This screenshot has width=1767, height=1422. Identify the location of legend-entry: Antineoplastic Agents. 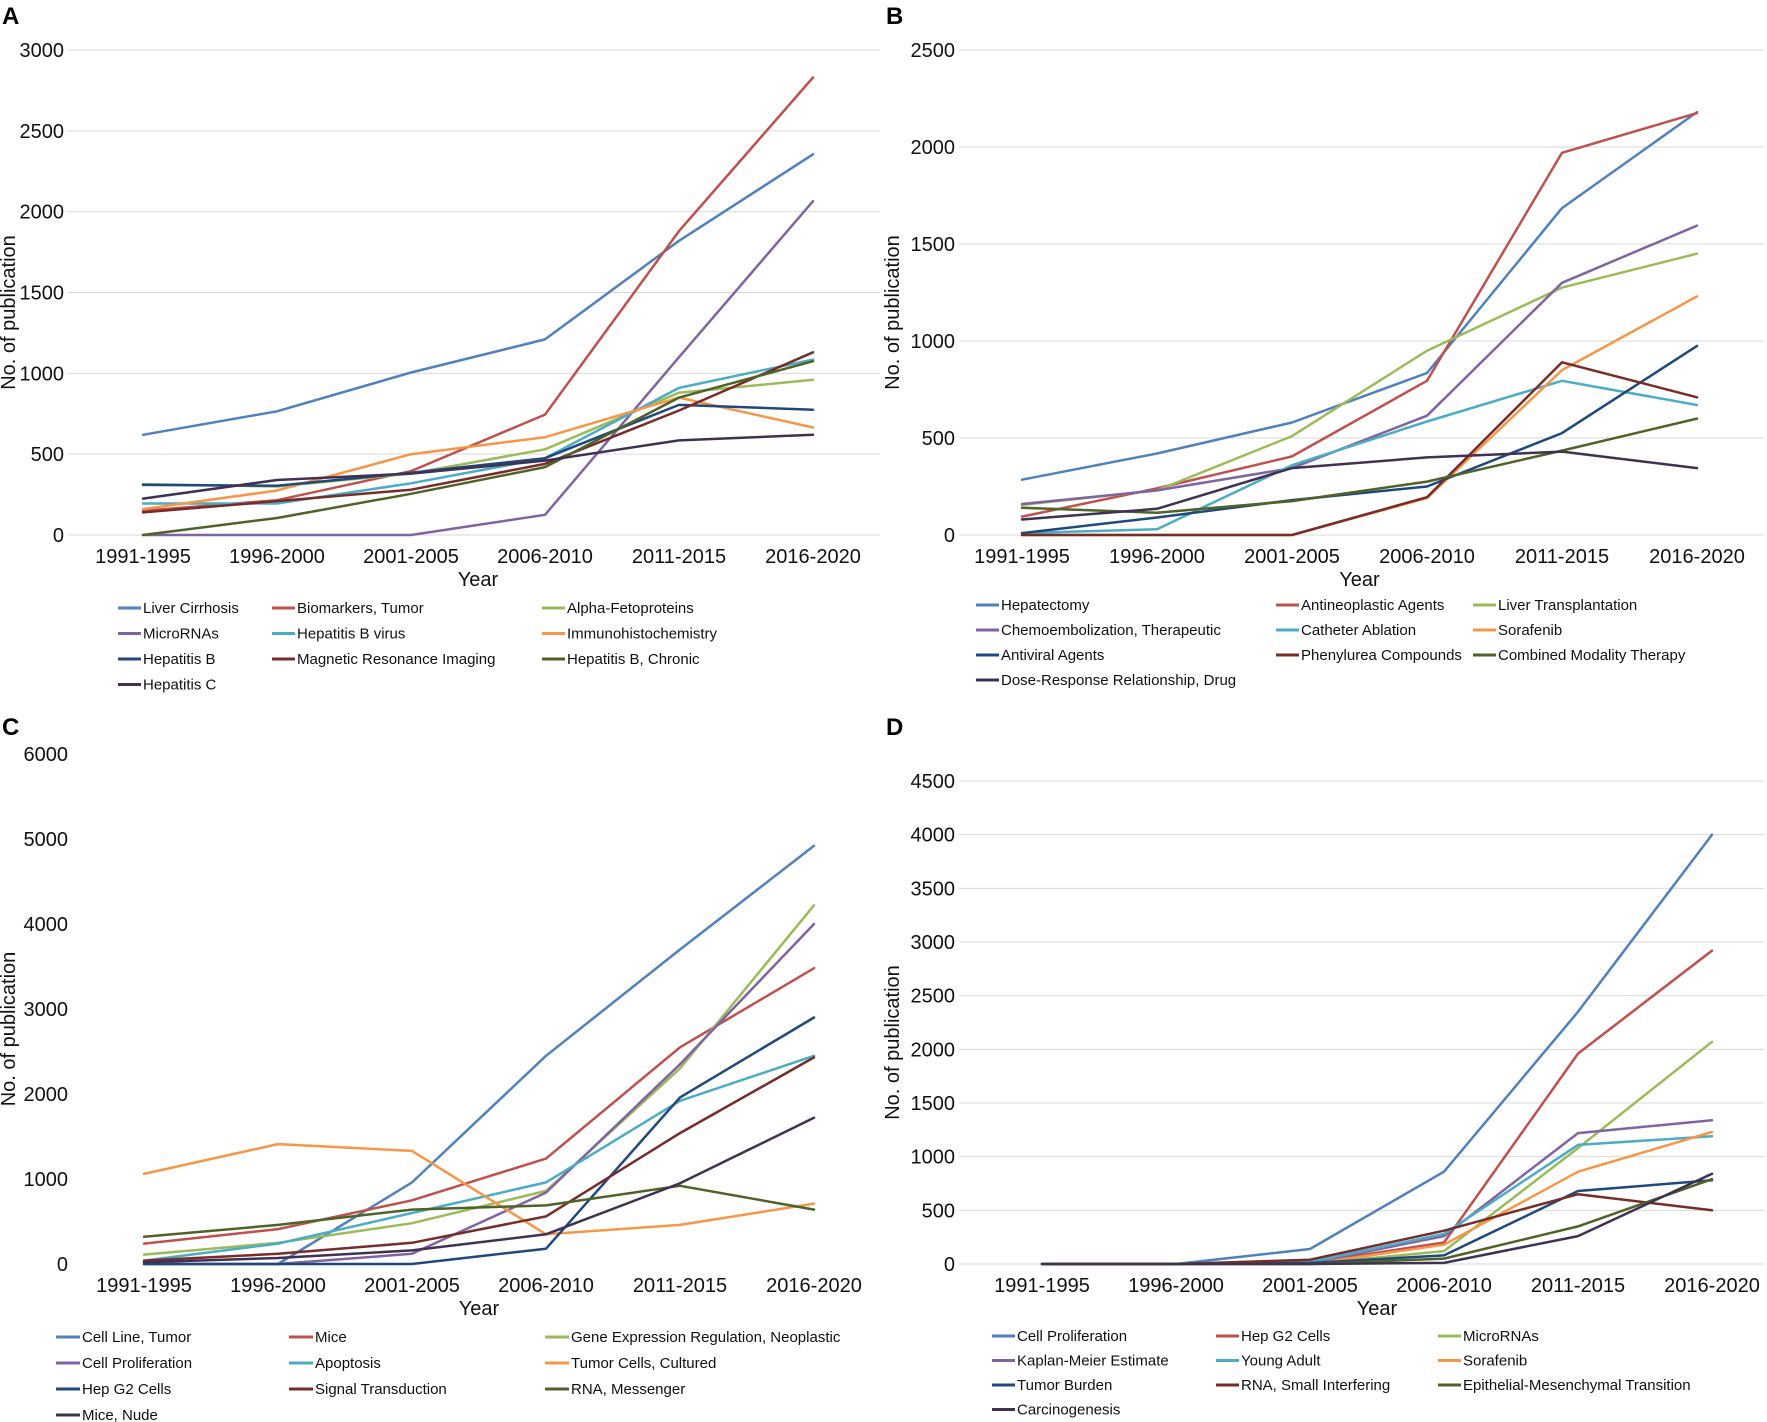
(1372, 605).